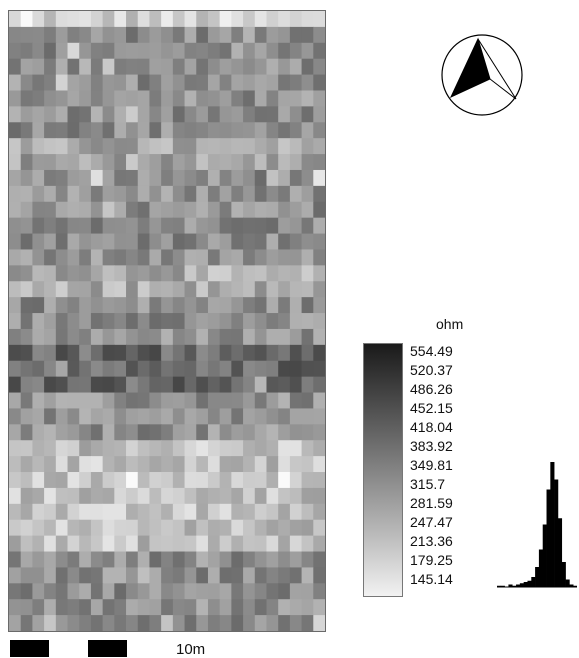 The width and height of the screenshot is (579, 658). I want to click on scale-bar-segment, so click(29, 648).